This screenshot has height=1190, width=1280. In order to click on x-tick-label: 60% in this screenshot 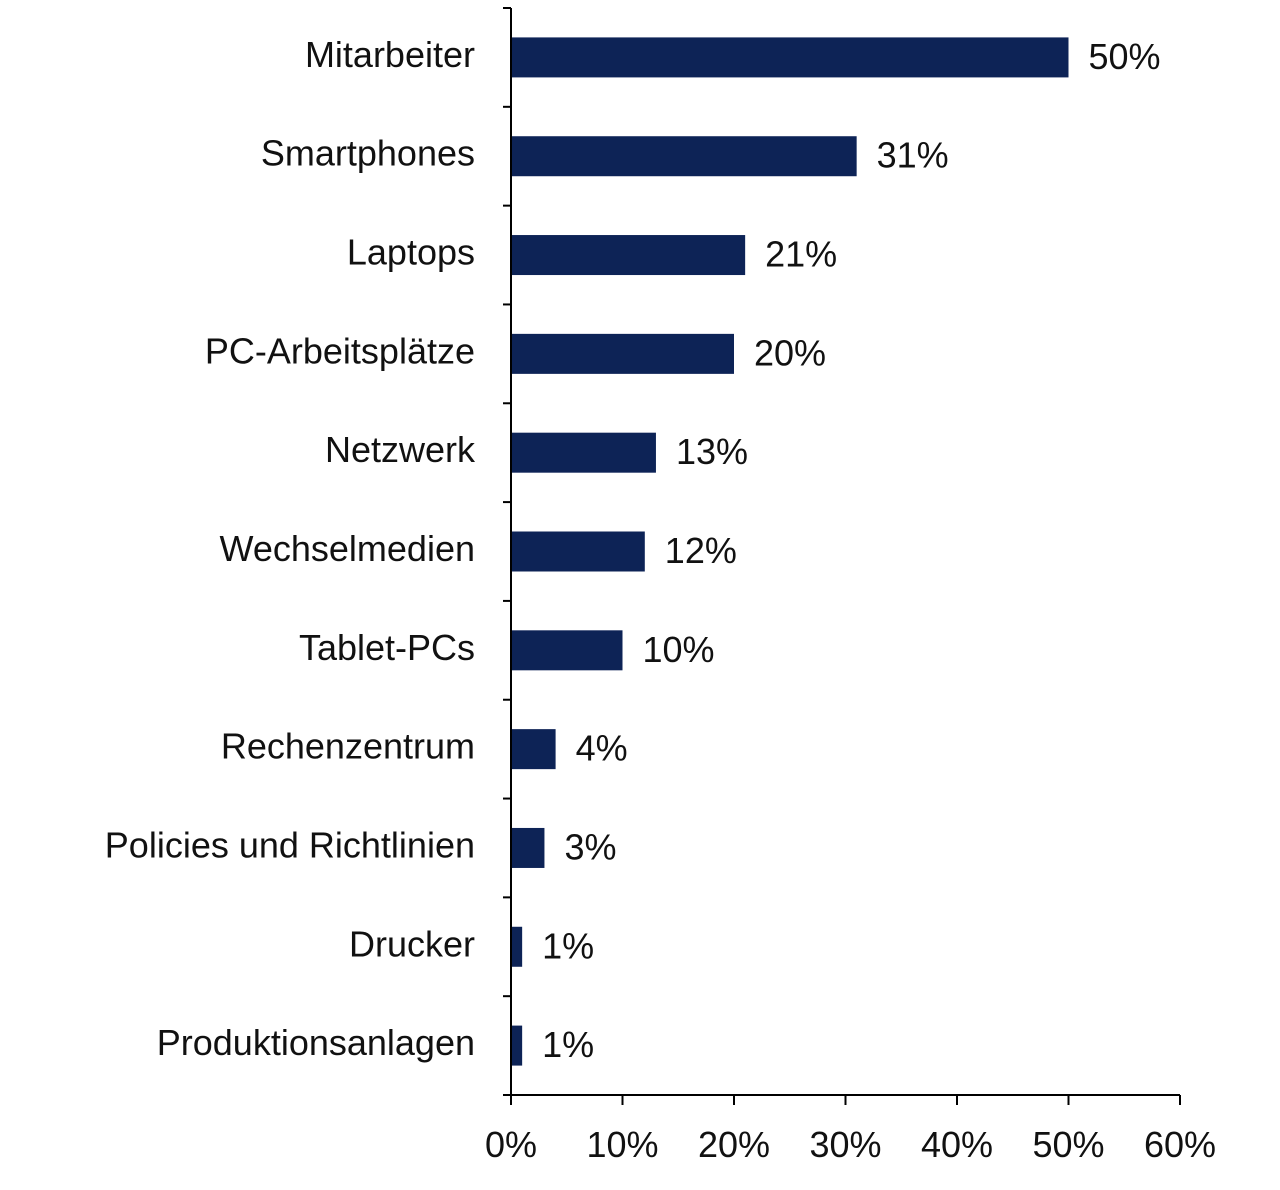, I will do `click(1180, 1144)`.